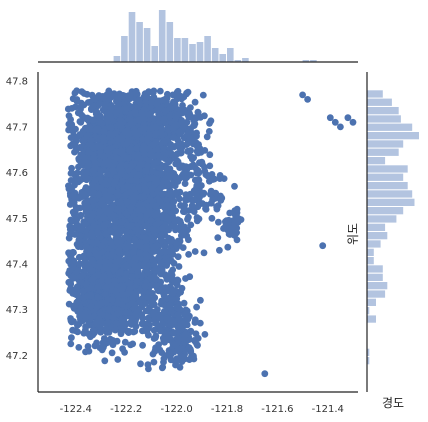 The image size is (428, 422). I want to click on x-axis-label: 경도, so click(393, 403).